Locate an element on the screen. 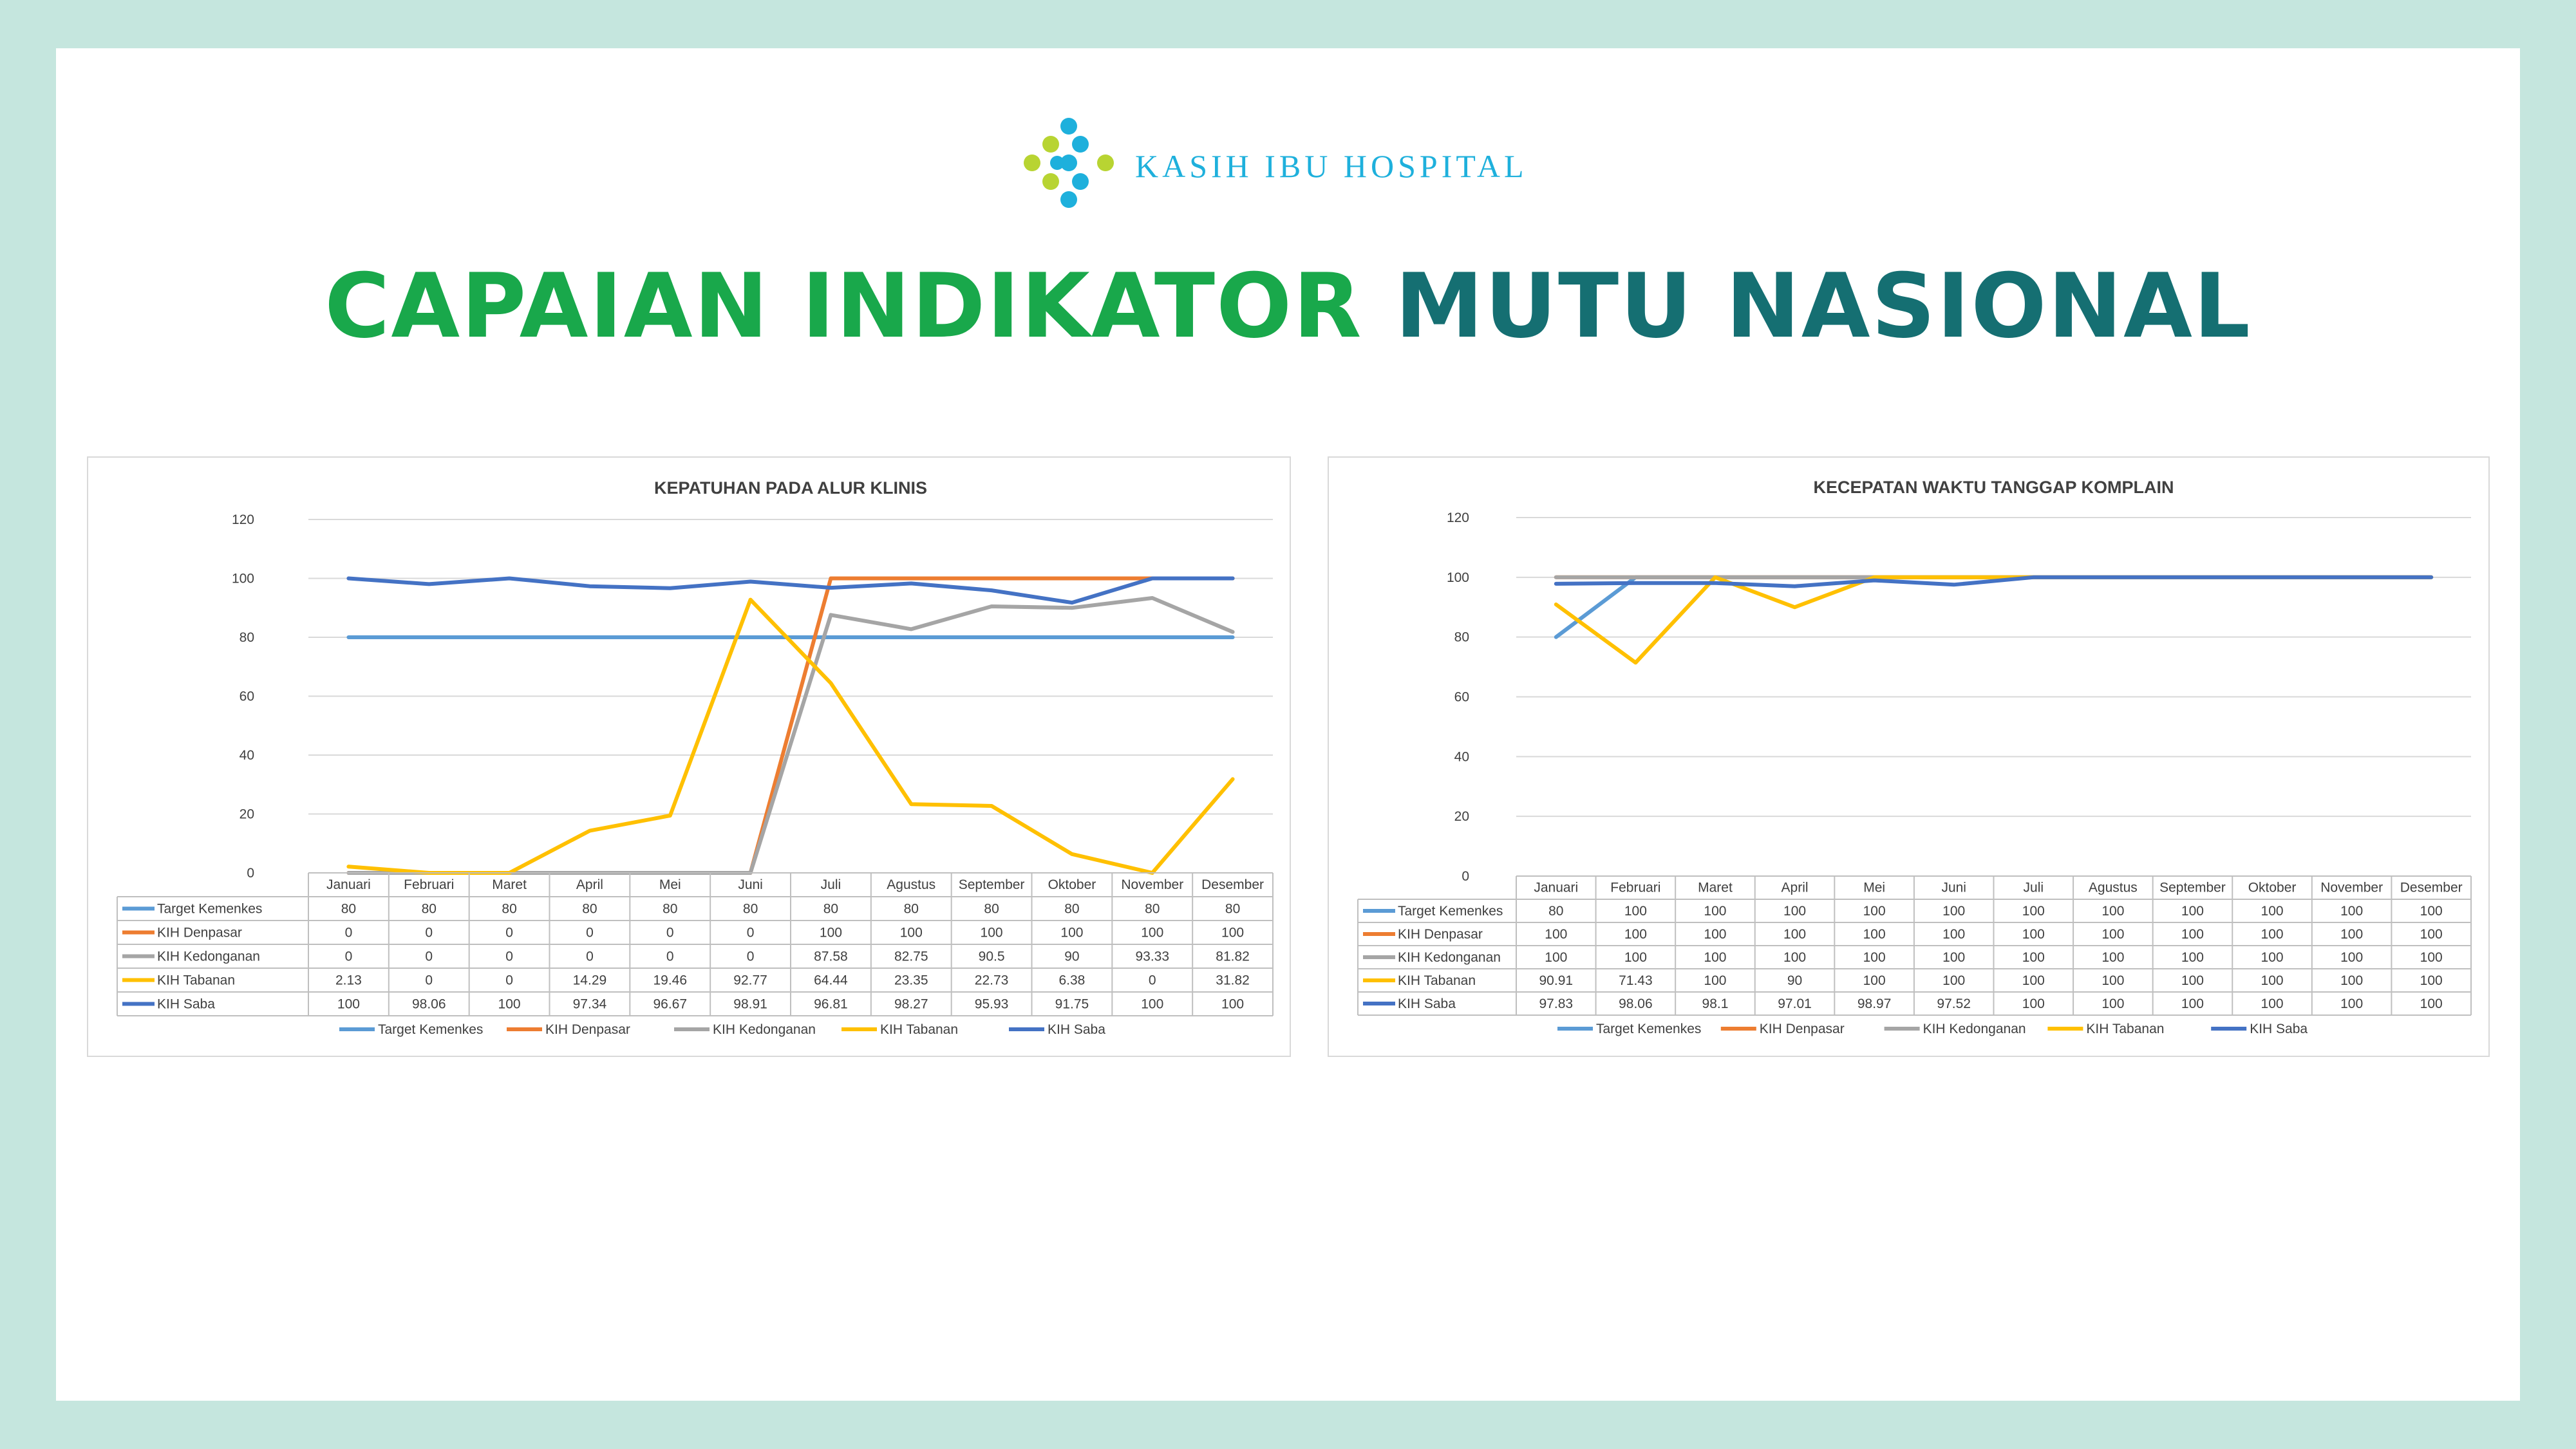 This screenshot has width=2576, height=1449. legend-label: KIH Denpasar is located at coordinates (587, 1029).